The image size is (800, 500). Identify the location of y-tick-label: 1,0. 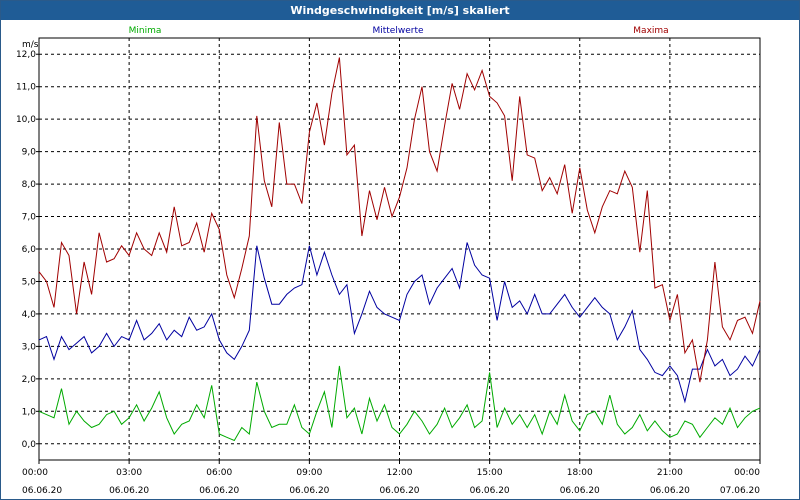
(29, 412).